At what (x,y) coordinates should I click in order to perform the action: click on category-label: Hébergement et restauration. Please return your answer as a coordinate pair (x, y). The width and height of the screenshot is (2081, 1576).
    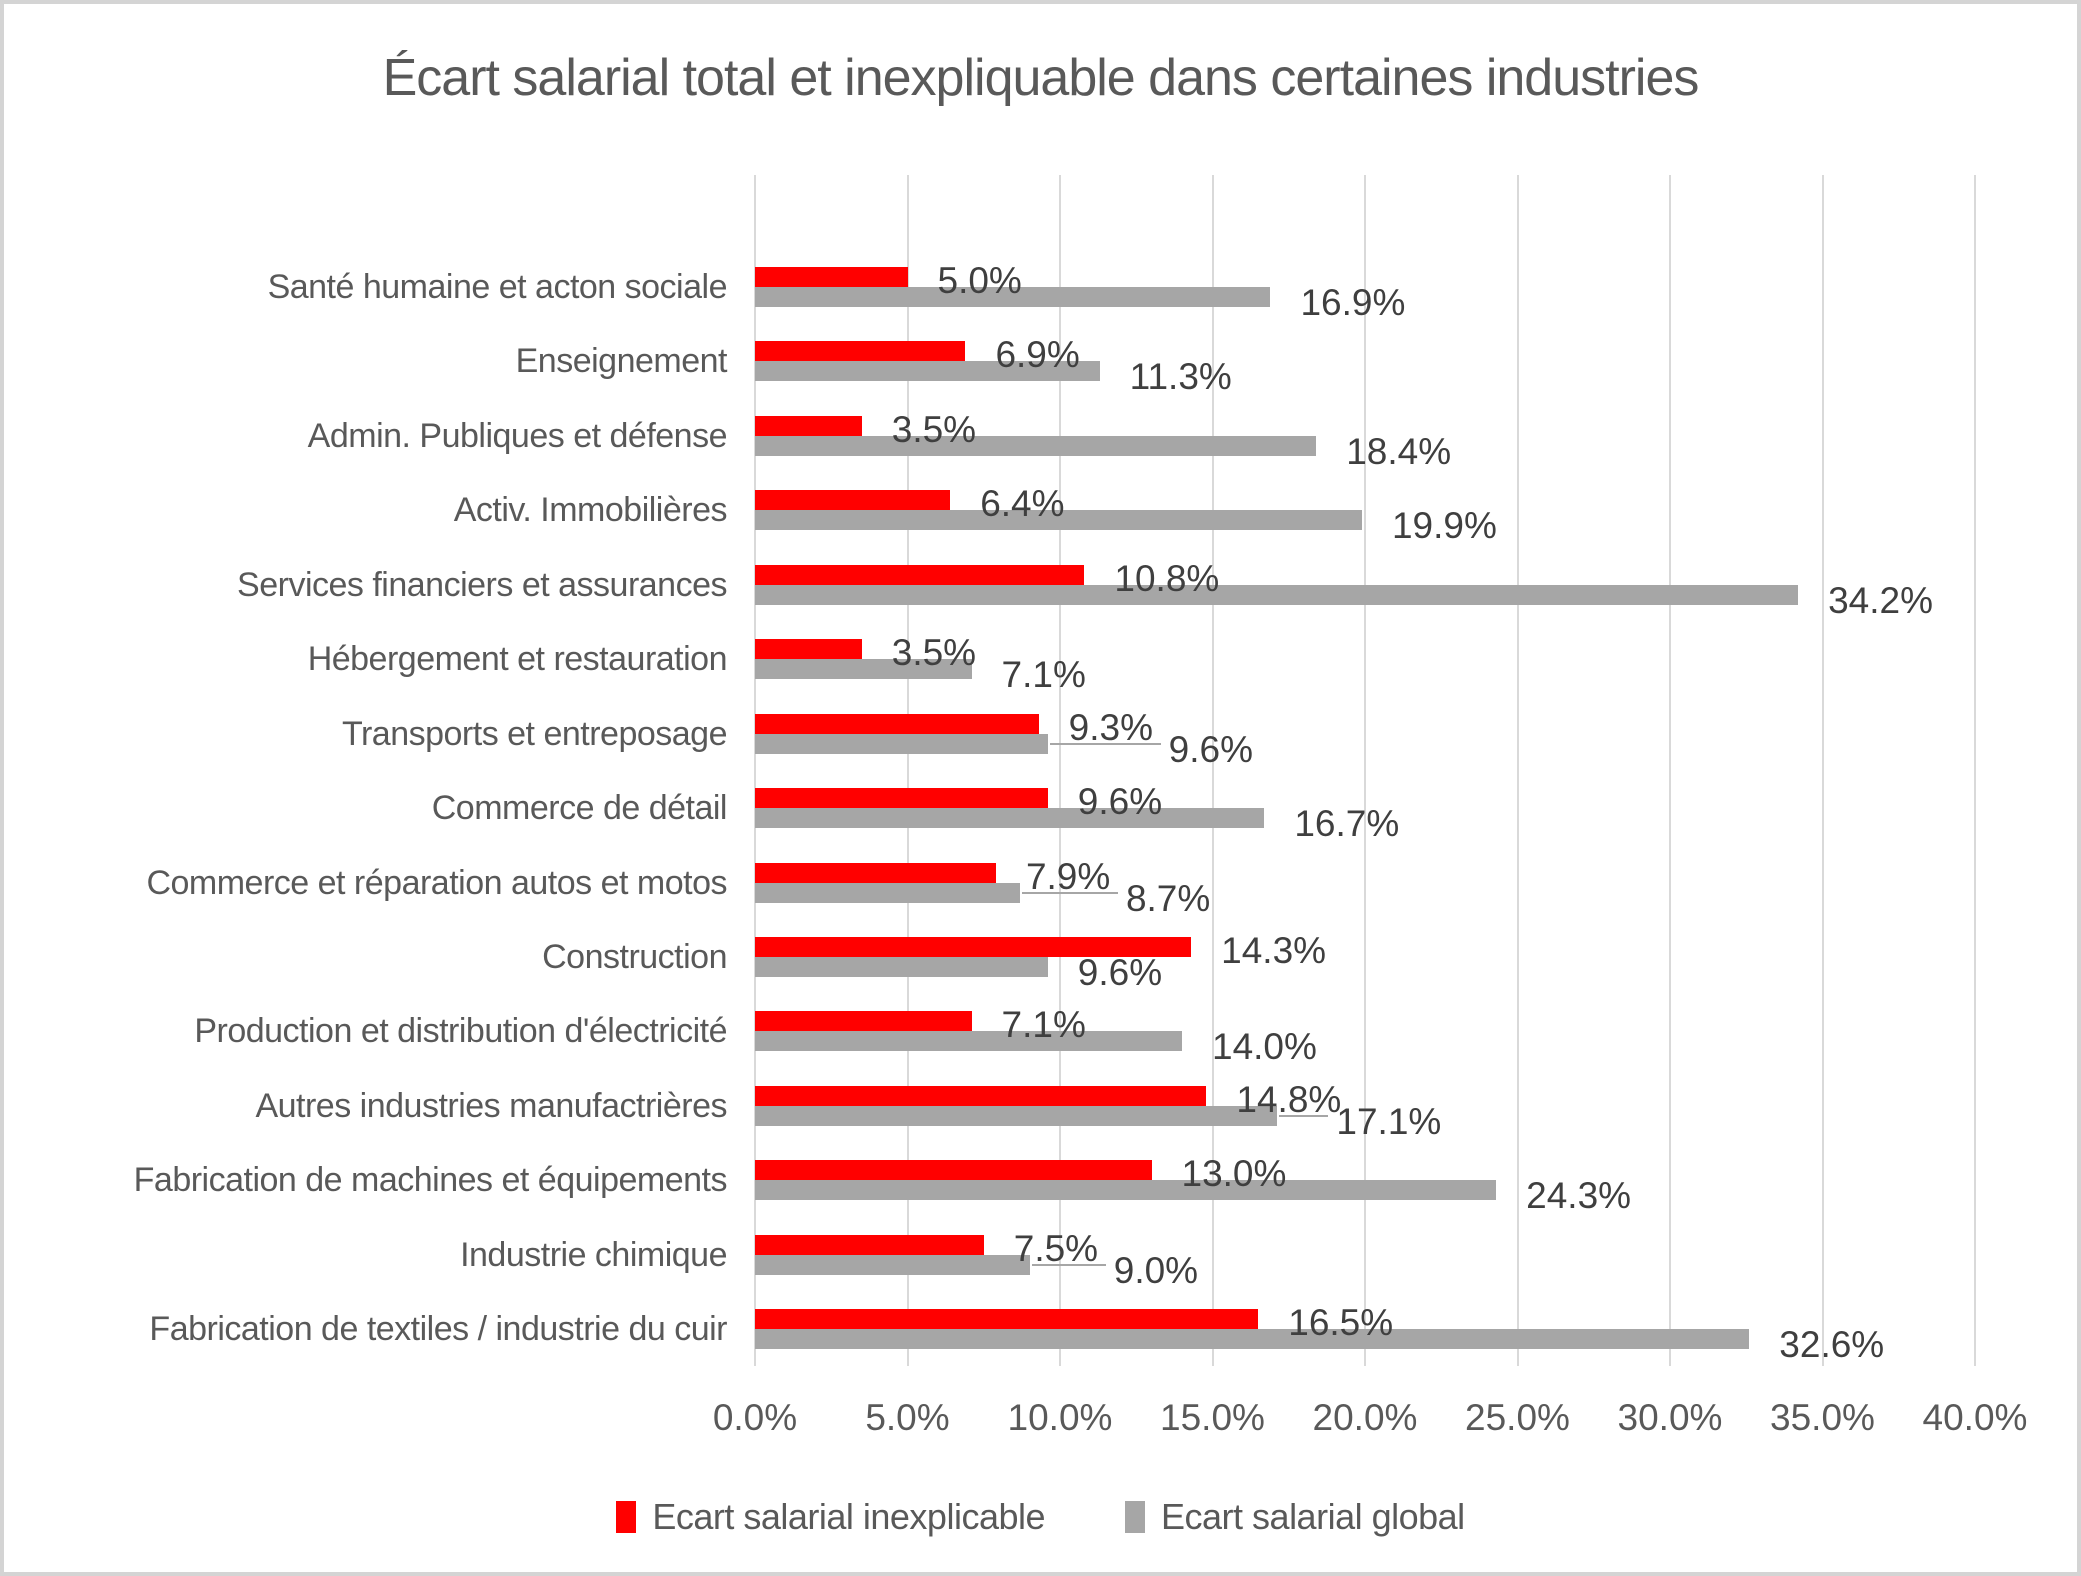
    Looking at the image, I should click on (517, 659).